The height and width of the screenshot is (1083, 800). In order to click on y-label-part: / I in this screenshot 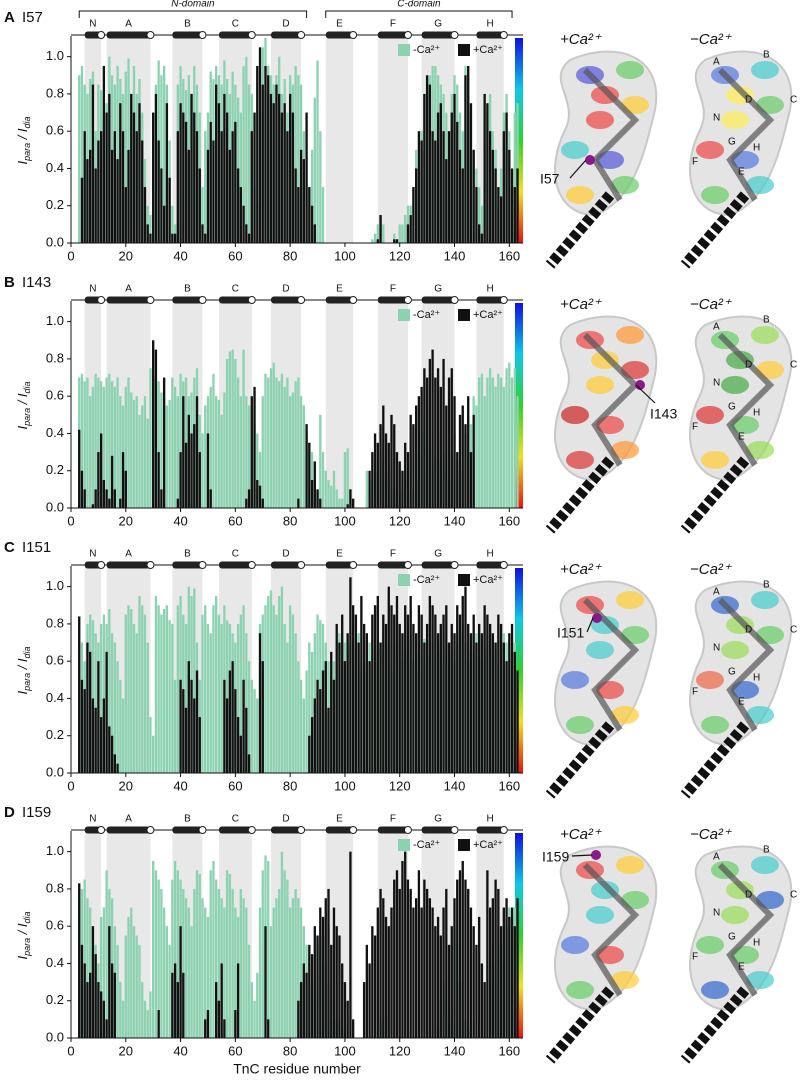, I will do `click(22, 665)`.